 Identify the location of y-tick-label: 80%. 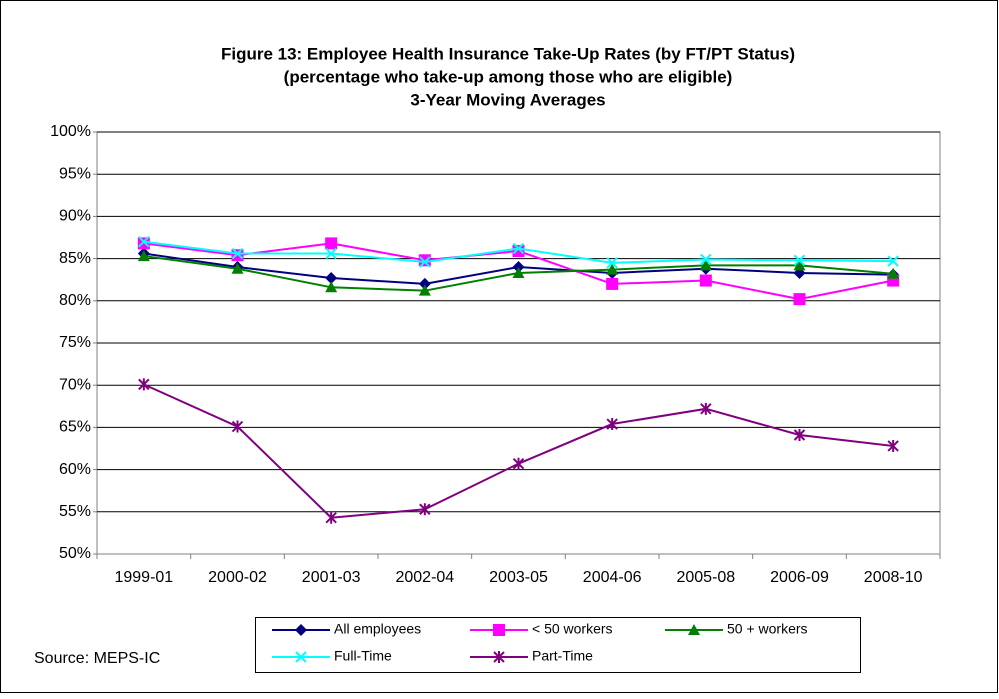
(75, 300).